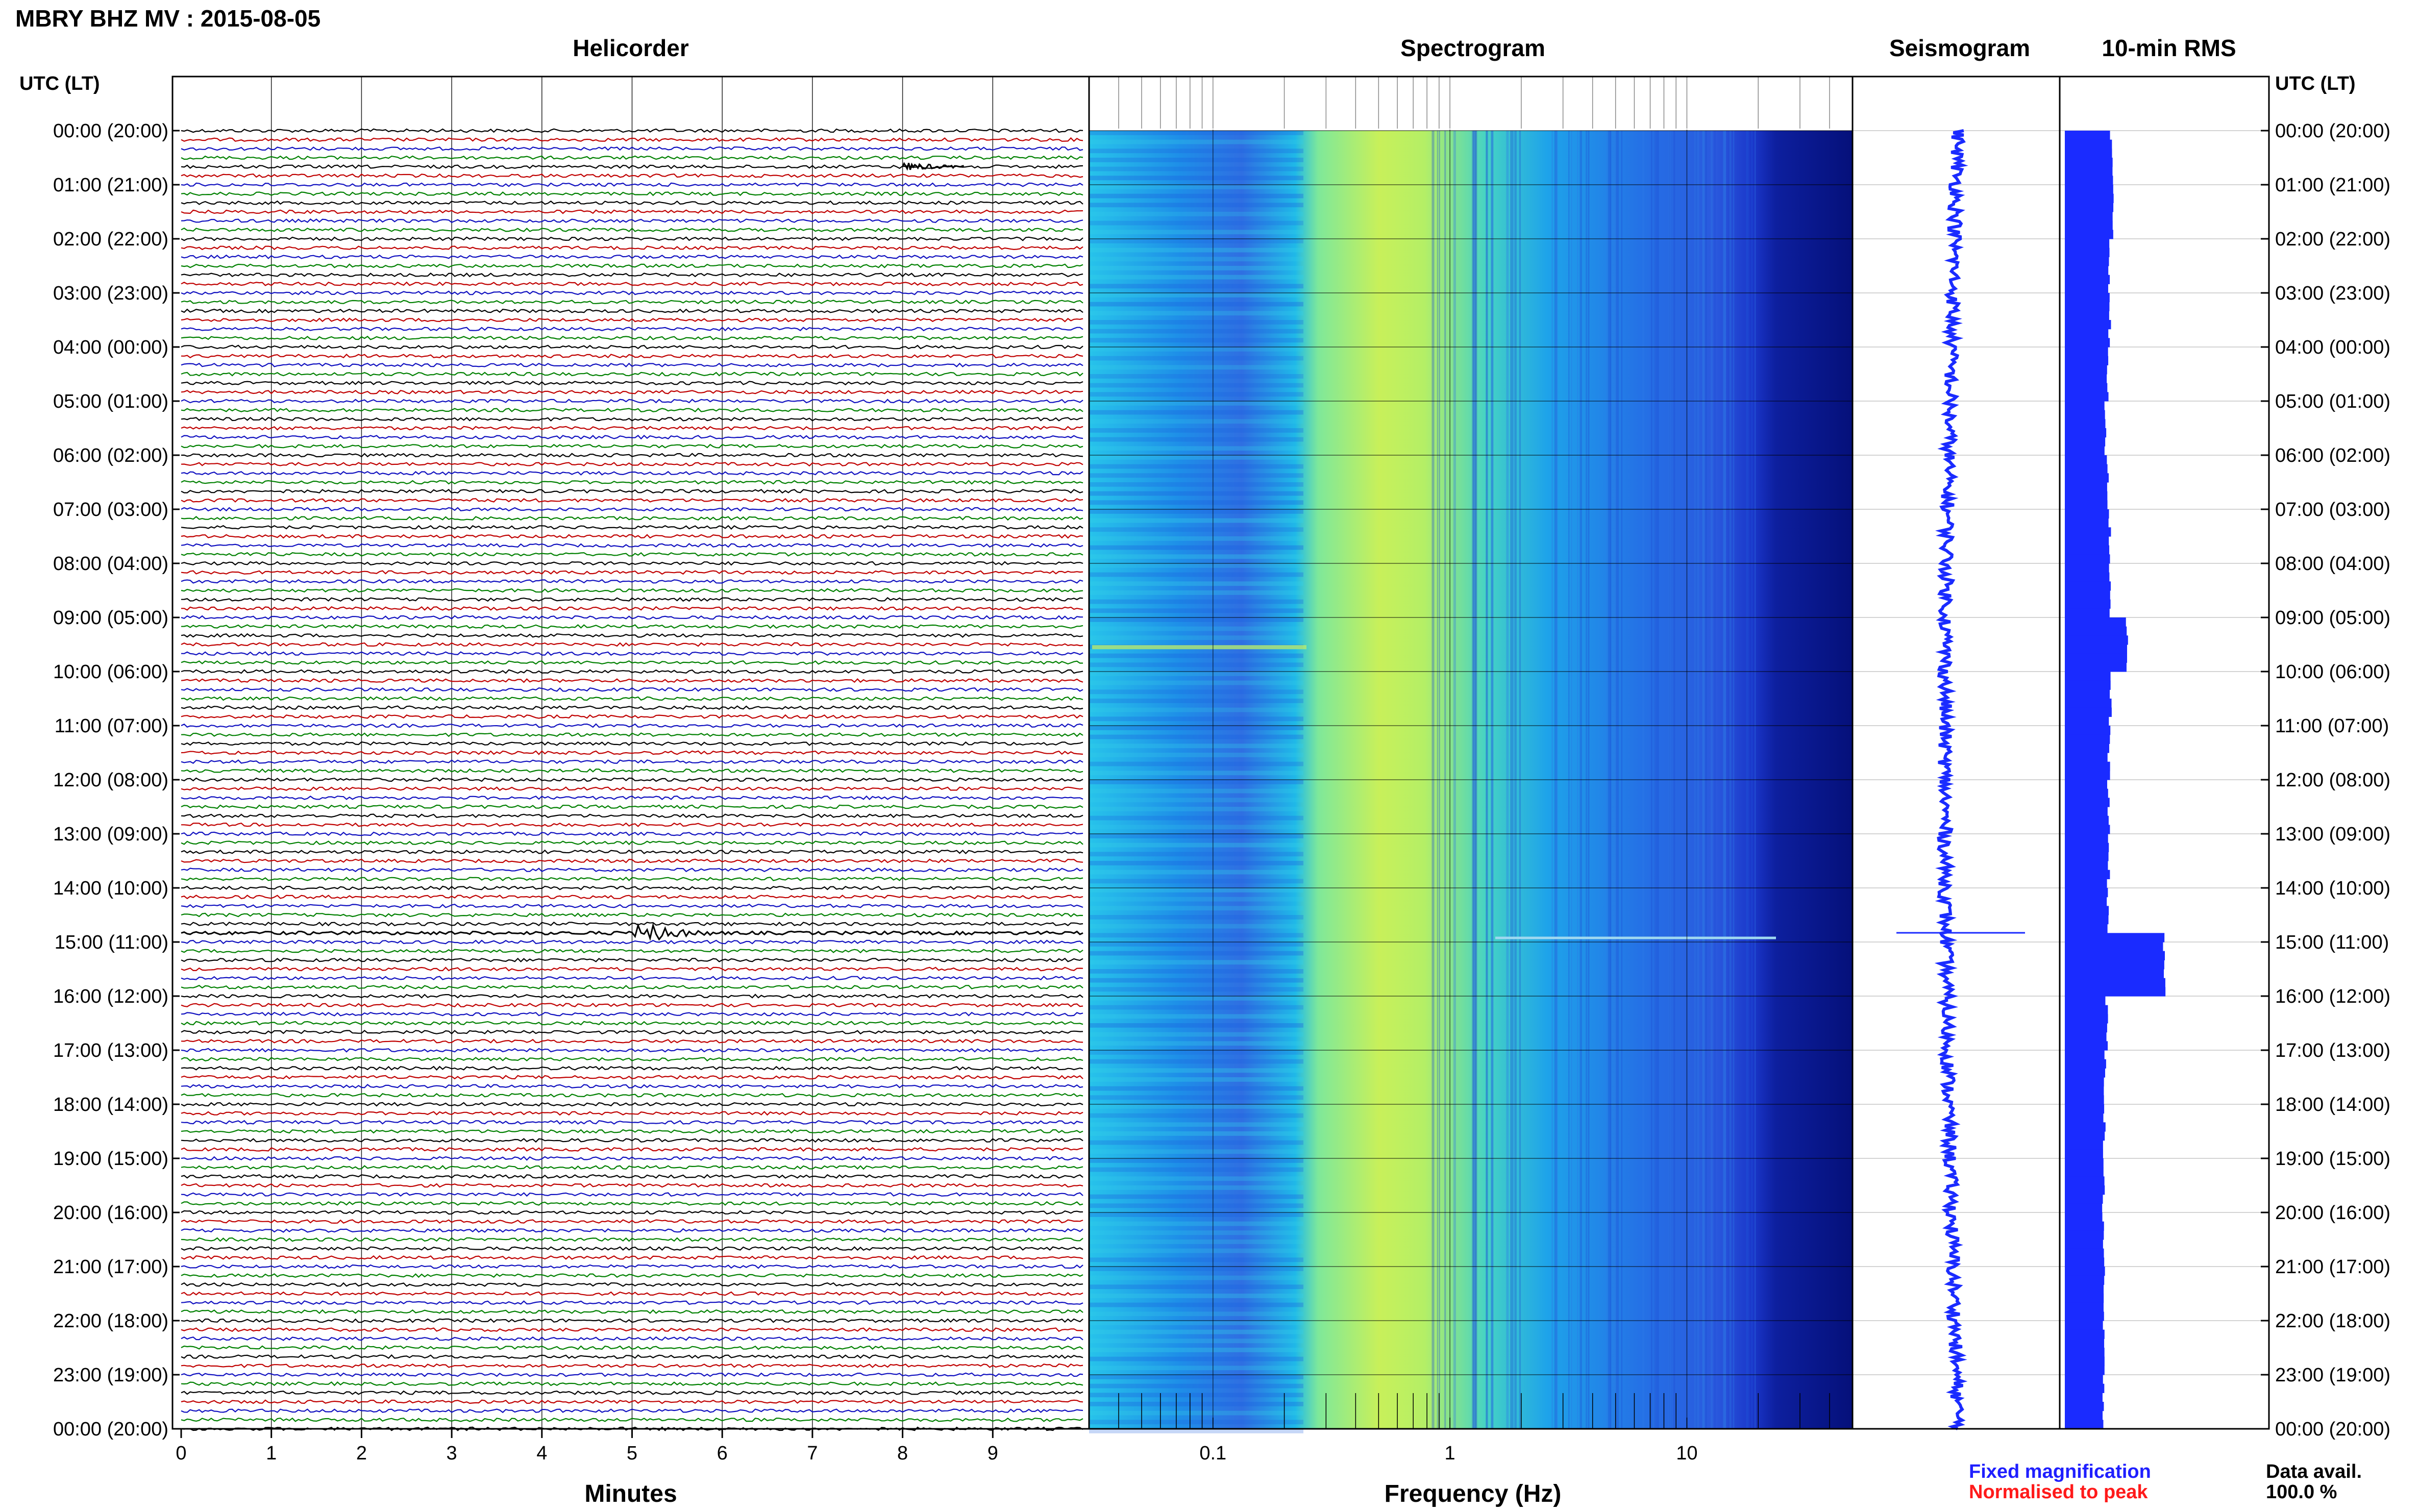 Image resolution: width=2419 pixels, height=1512 pixels. What do you see at coordinates (110, 1105) in the screenshot?
I see `row-label-left: 18:00 (14:00)` at bounding box center [110, 1105].